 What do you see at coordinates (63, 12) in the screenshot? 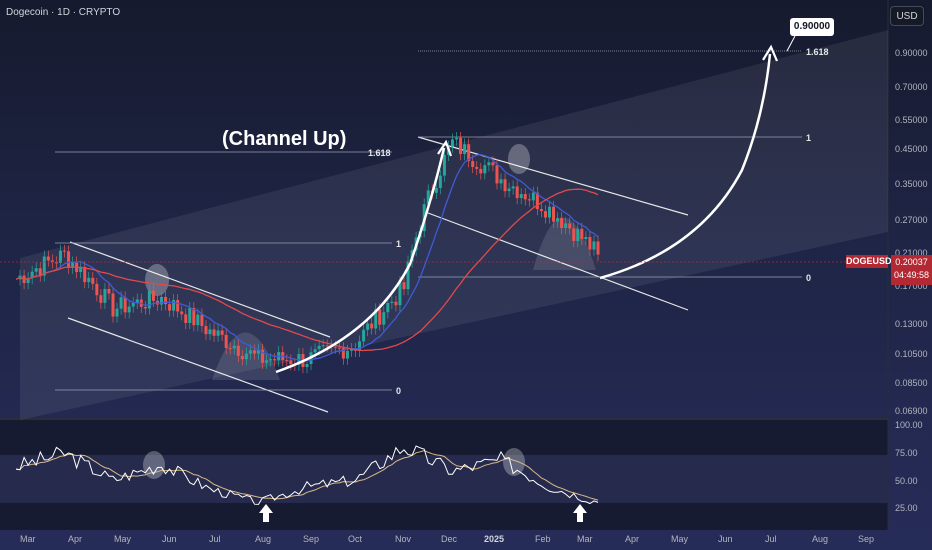
I see `chart-title: Dogecoin · 1D · CRYPTO` at bounding box center [63, 12].